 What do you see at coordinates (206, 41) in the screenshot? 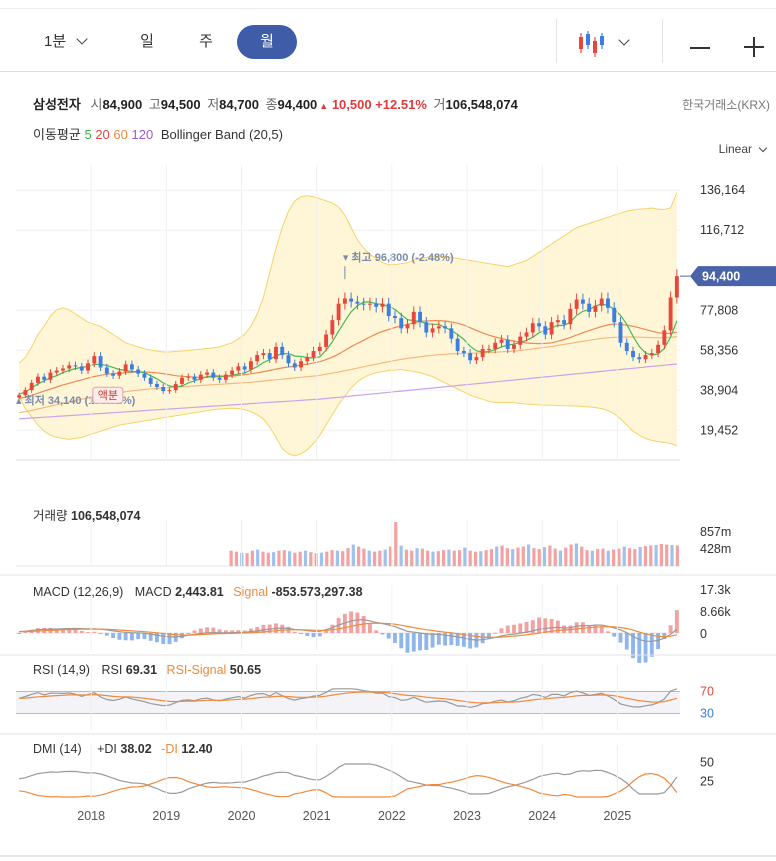
I see `tab-week: 주` at bounding box center [206, 41].